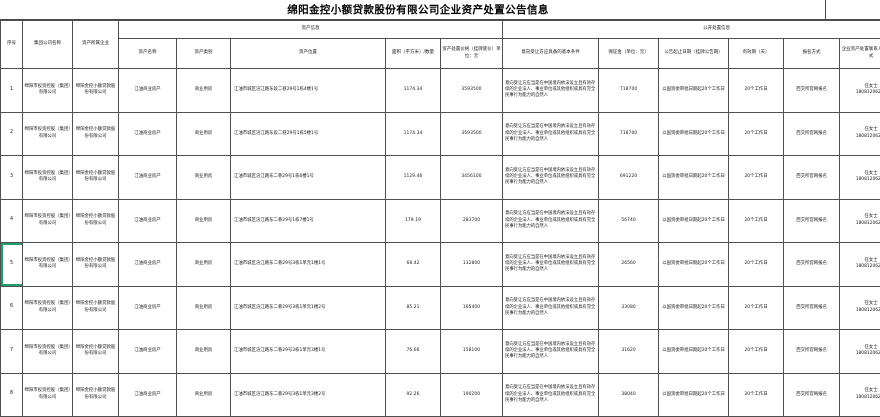 This screenshot has height=417, width=880. What do you see at coordinates (308, 221) in the screenshot?
I see `cell-asset-location: 江油市城区涪江路东二巷29号1栋7楼1号` at bounding box center [308, 221].